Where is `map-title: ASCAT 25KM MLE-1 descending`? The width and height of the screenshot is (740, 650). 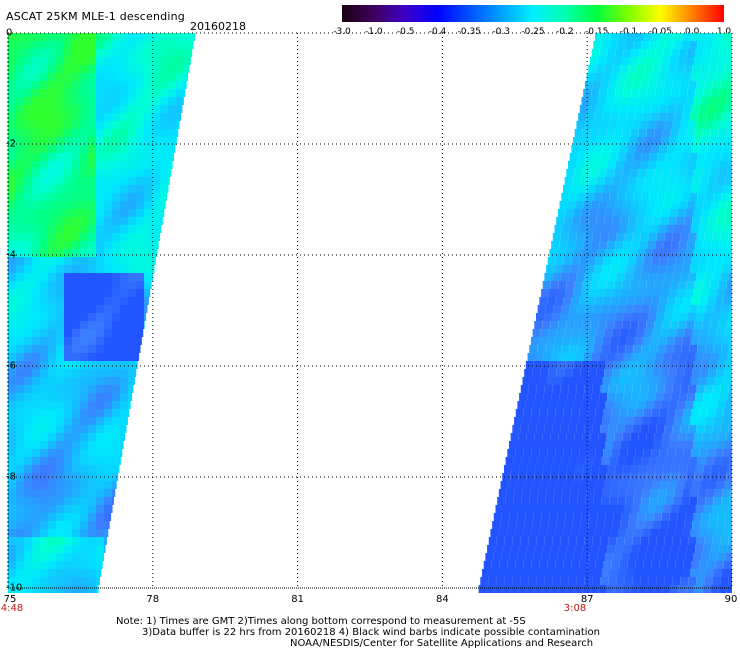
map-title: ASCAT 25KM MLE-1 descending is located at coordinates (95, 16).